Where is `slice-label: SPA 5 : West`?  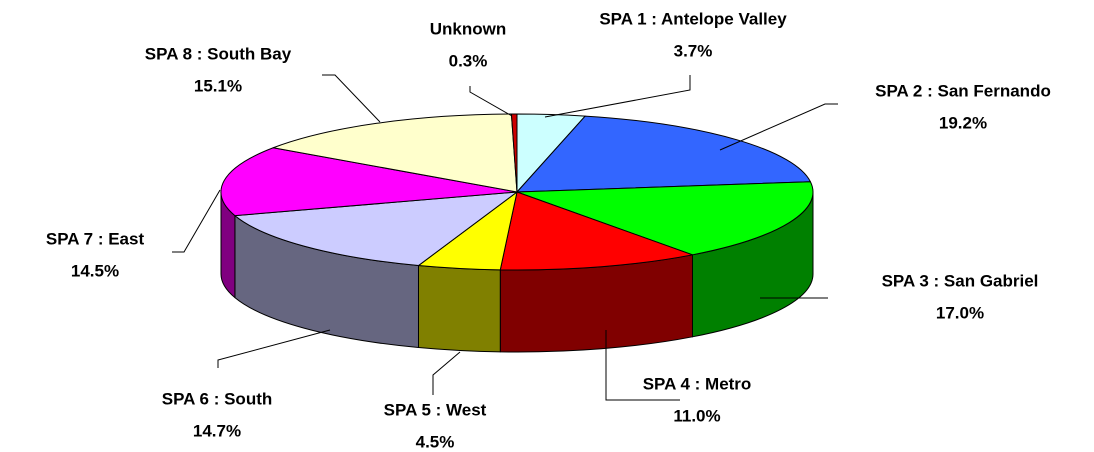 slice-label: SPA 5 : West is located at coordinates (435, 409).